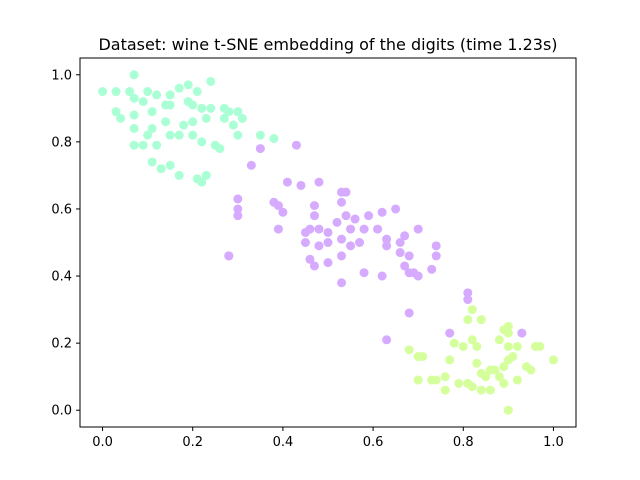  Describe the element at coordinates (328, 438) in the screenshot. I see `x-axis: 0.0 0.2 0.4 0.6 0.8 1.0` at that location.